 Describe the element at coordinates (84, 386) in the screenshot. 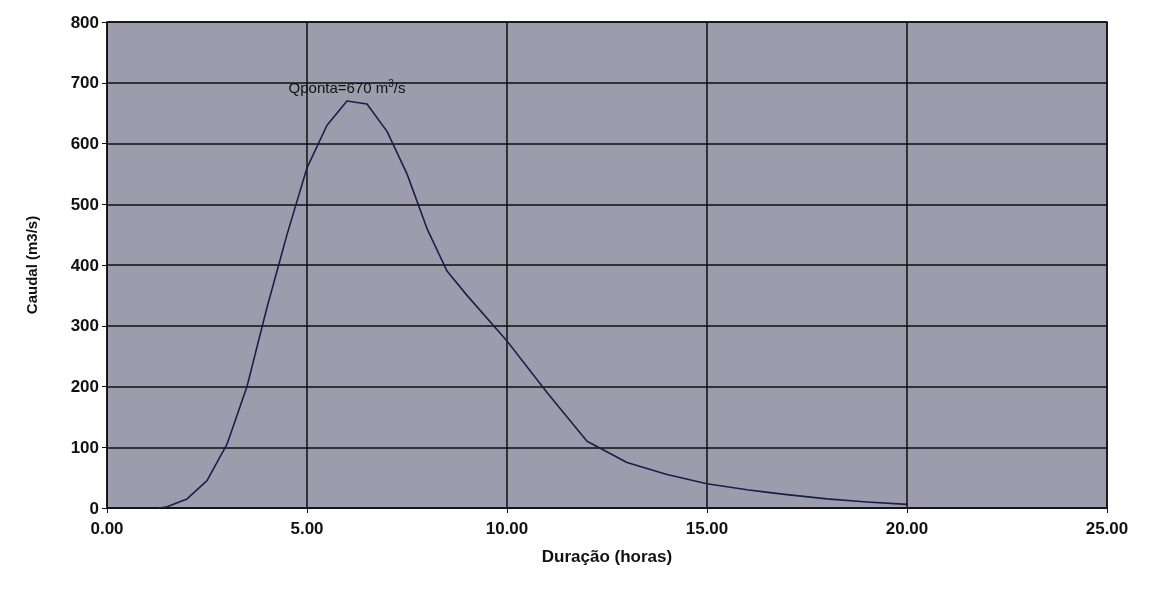

I see `y-tick-label: 200` at that location.